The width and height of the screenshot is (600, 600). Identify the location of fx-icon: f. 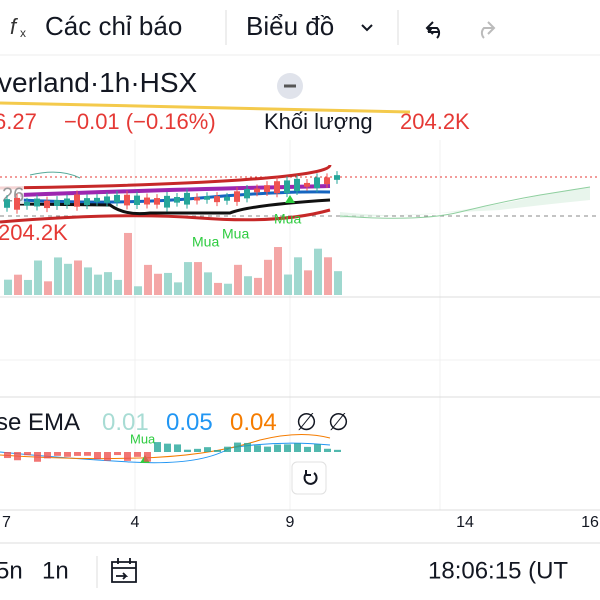
(14, 26).